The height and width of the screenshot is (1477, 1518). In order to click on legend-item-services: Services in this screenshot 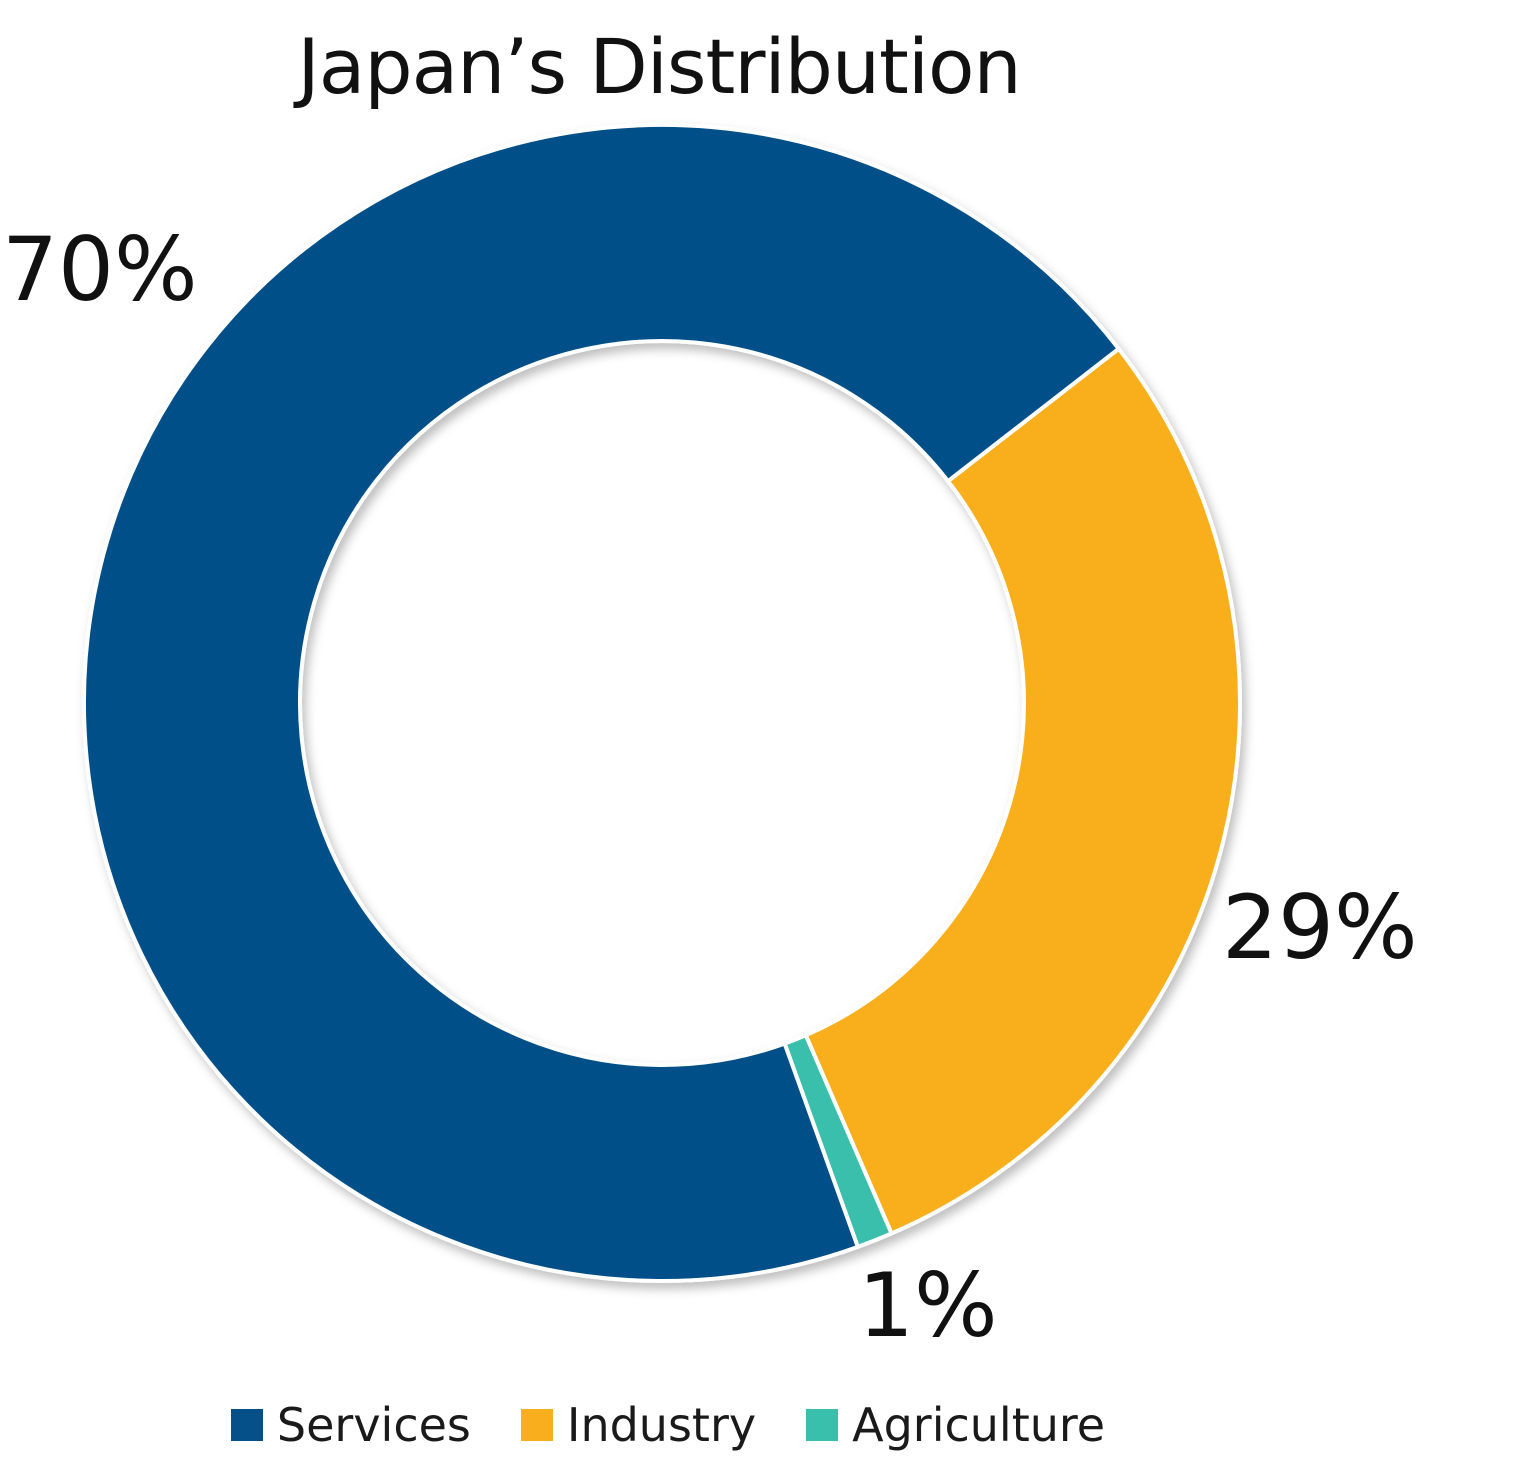, I will do `click(350, 1425)`.